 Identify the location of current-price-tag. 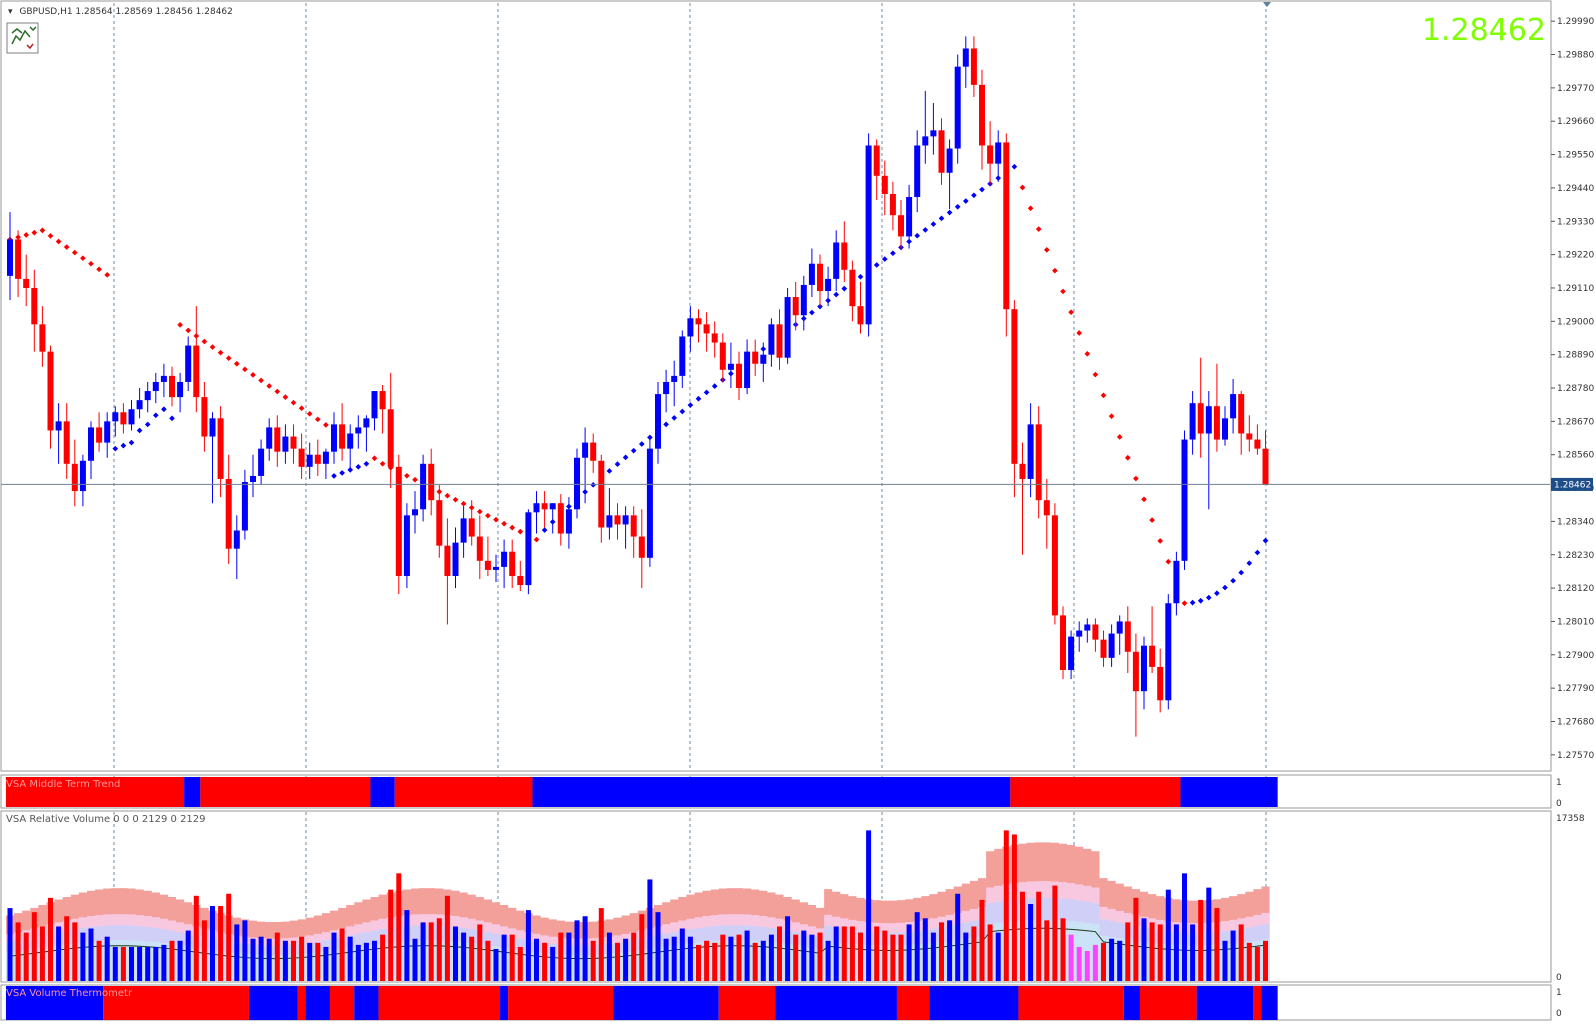
(1572, 484).